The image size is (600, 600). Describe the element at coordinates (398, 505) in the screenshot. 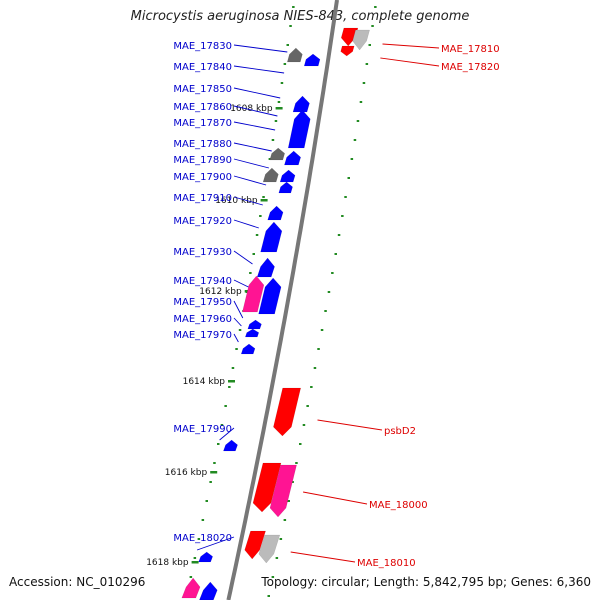

I see `gene-label: MAE_18000` at that location.